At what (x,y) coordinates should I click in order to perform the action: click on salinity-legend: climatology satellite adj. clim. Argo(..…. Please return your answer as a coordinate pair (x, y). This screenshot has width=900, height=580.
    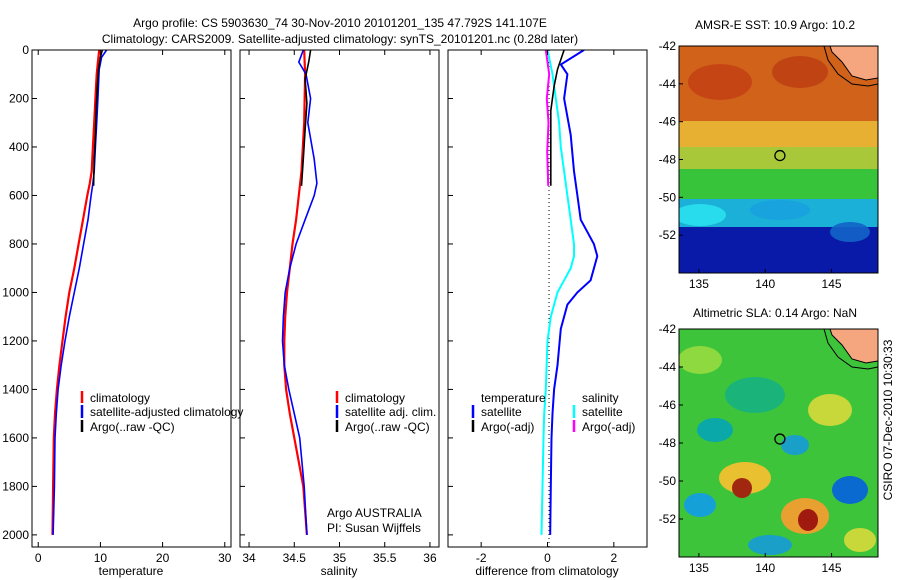
    Looking at the image, I should click on (385, 412).